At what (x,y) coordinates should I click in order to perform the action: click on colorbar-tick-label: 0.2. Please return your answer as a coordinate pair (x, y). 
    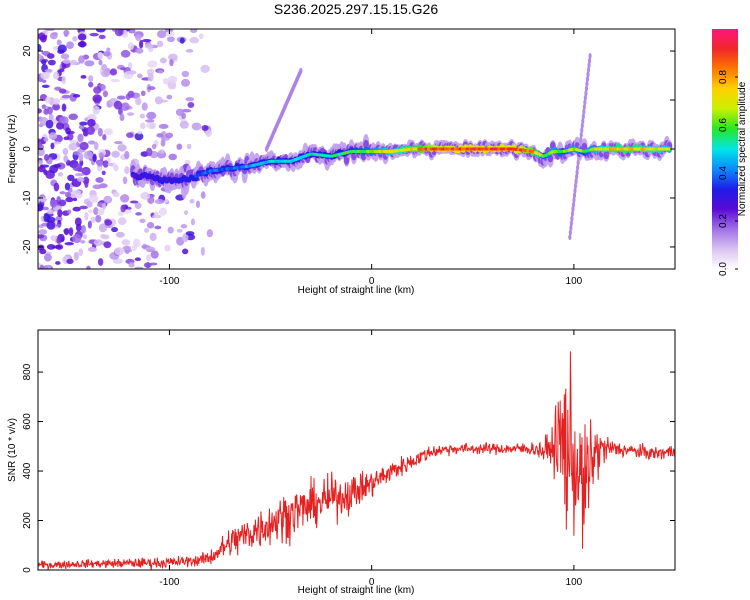
    Looking at the image, I should click on (723, 221).